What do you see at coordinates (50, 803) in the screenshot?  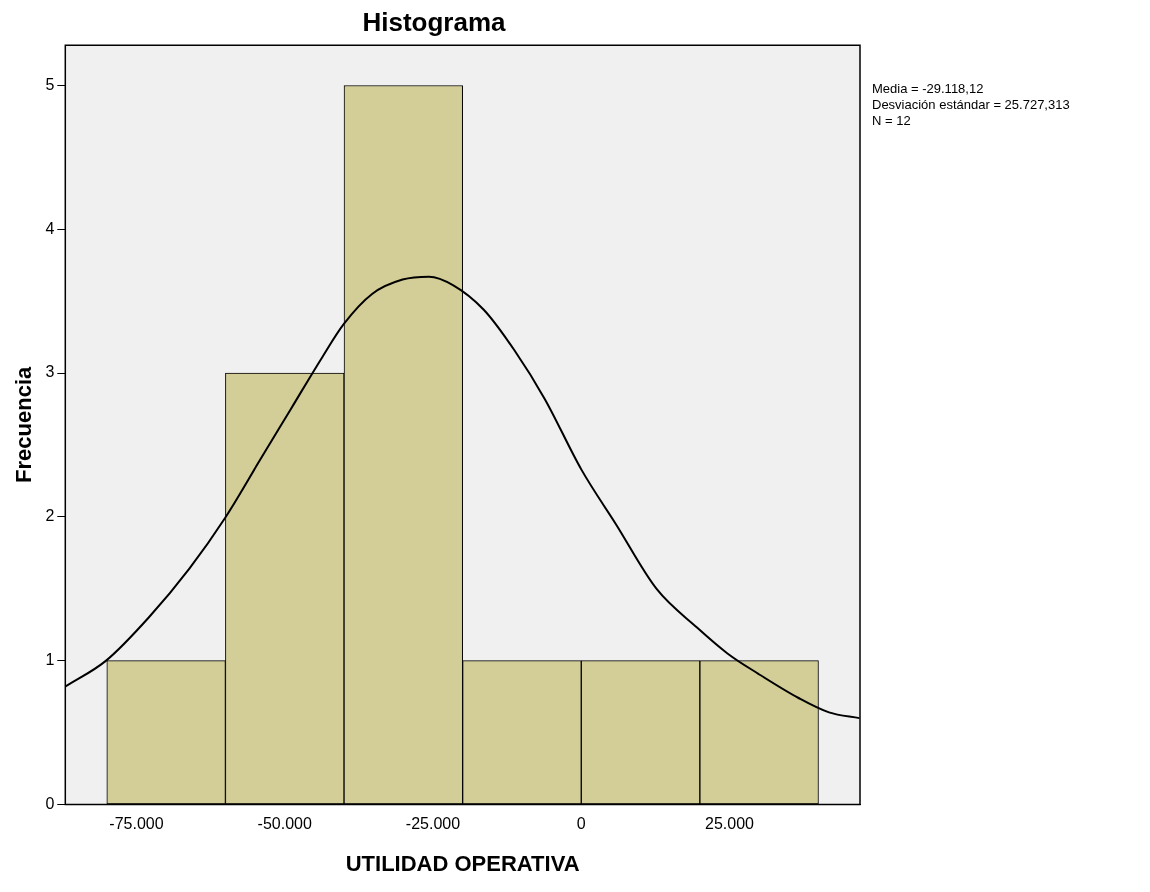 I see `y-tick-label: 0` at bounding box center [50, 803].